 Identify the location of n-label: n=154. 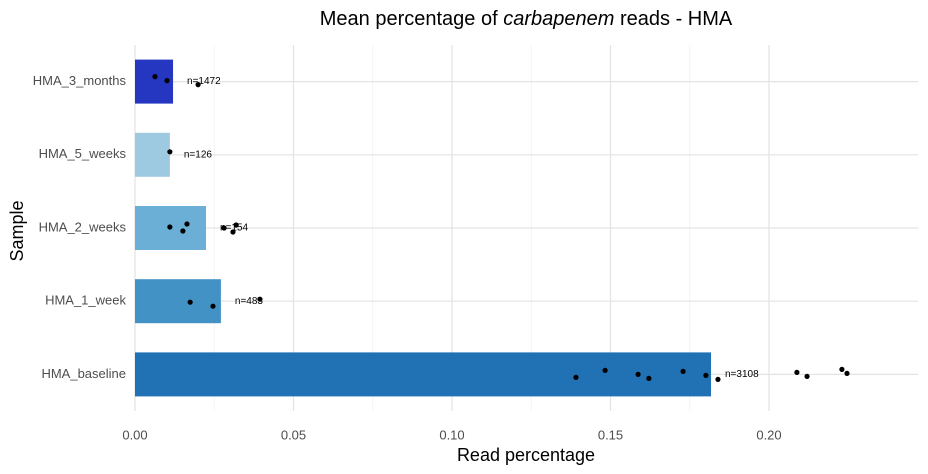
(234, 228).